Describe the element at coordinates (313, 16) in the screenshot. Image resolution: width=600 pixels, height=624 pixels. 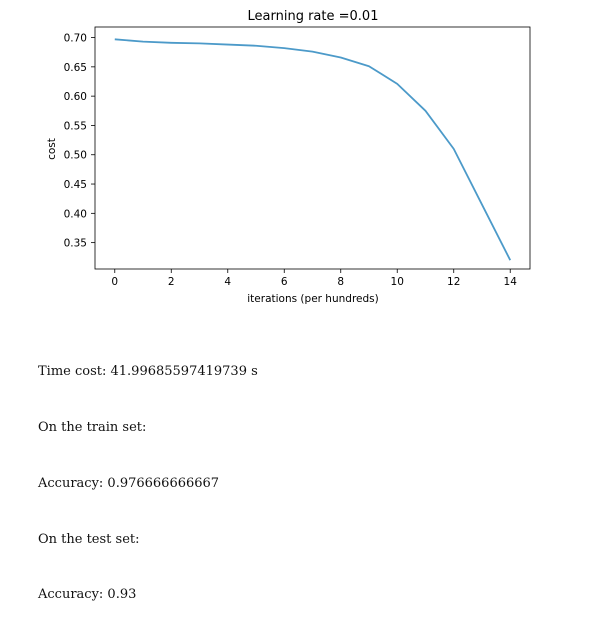
I see `chart-title: Learning rate =0.01` at that location.